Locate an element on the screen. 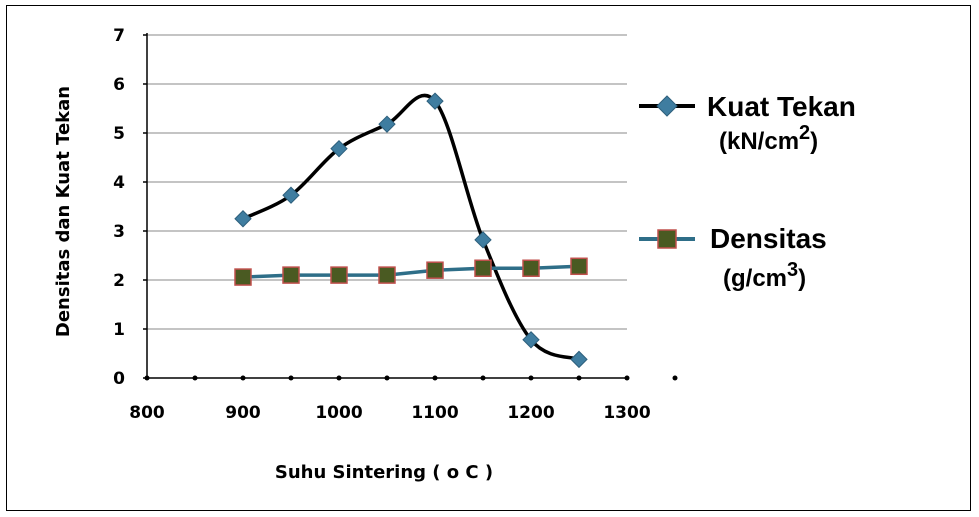 The width and height of the screenshot is (979, 517). legend-unit-superscript: 3 is located at coordinates (792, 270).